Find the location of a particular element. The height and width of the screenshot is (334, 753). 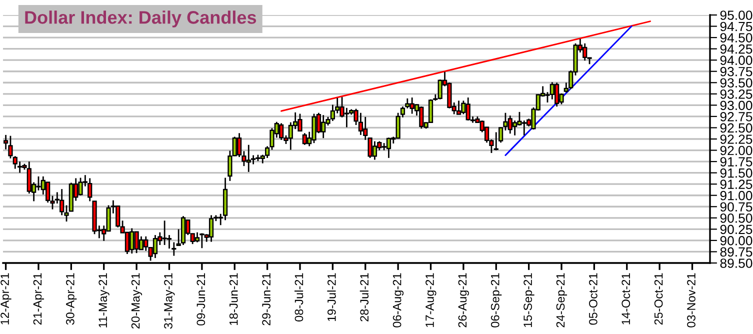

x-tick-label: 18-Jun-21 is located at coordinates (233, 299).